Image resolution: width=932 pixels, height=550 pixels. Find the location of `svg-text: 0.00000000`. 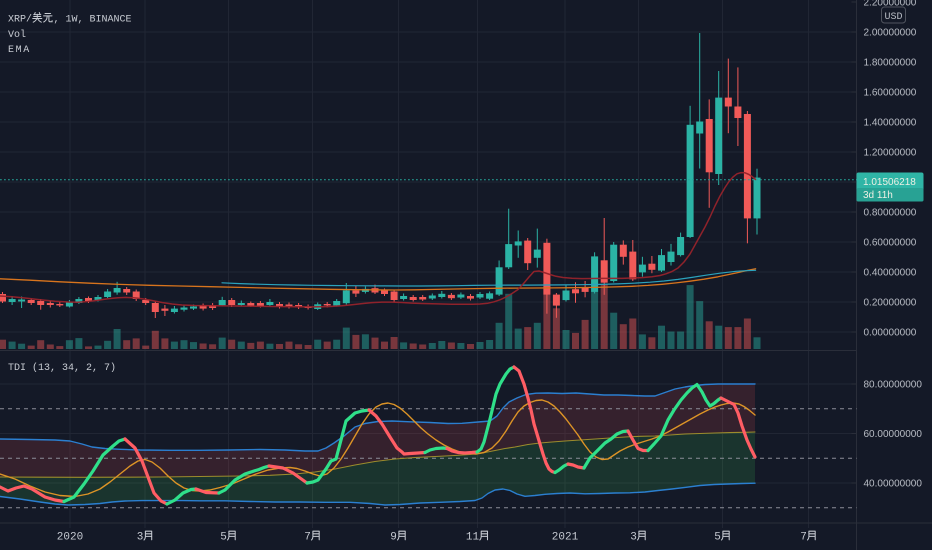

svg-text: 0.00000000 is located at coordinates (890, 333).